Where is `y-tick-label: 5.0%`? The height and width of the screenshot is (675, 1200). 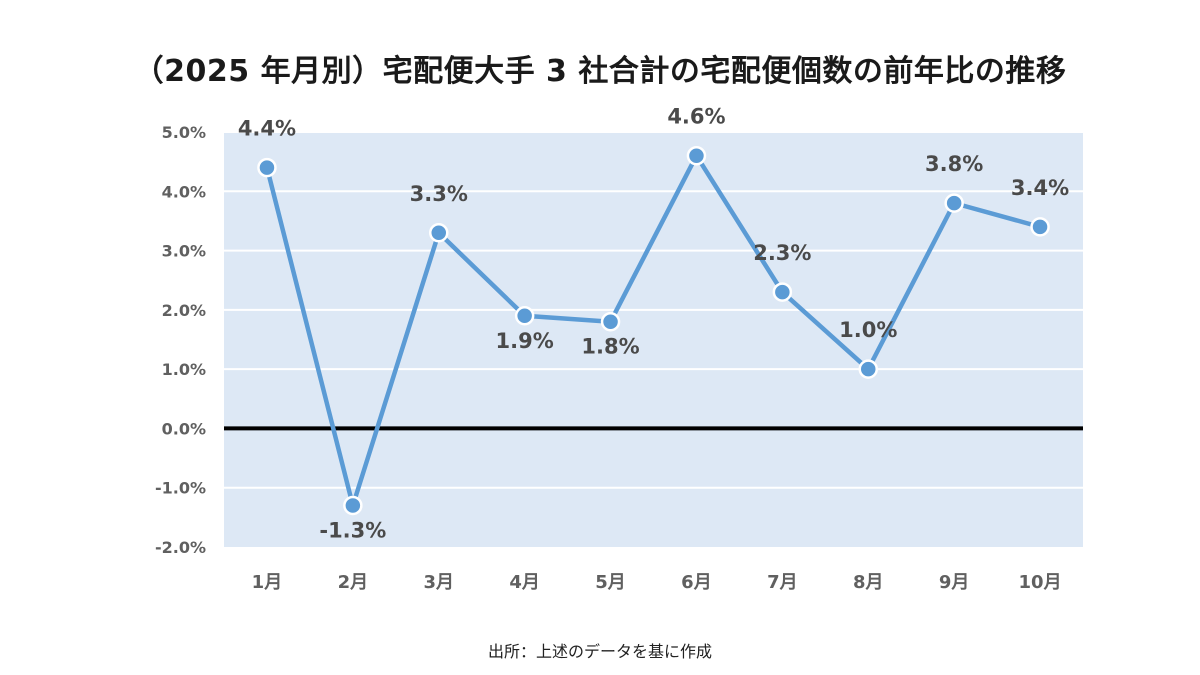 y-tick-label: 5.0% is located at coordinates (184, 132).